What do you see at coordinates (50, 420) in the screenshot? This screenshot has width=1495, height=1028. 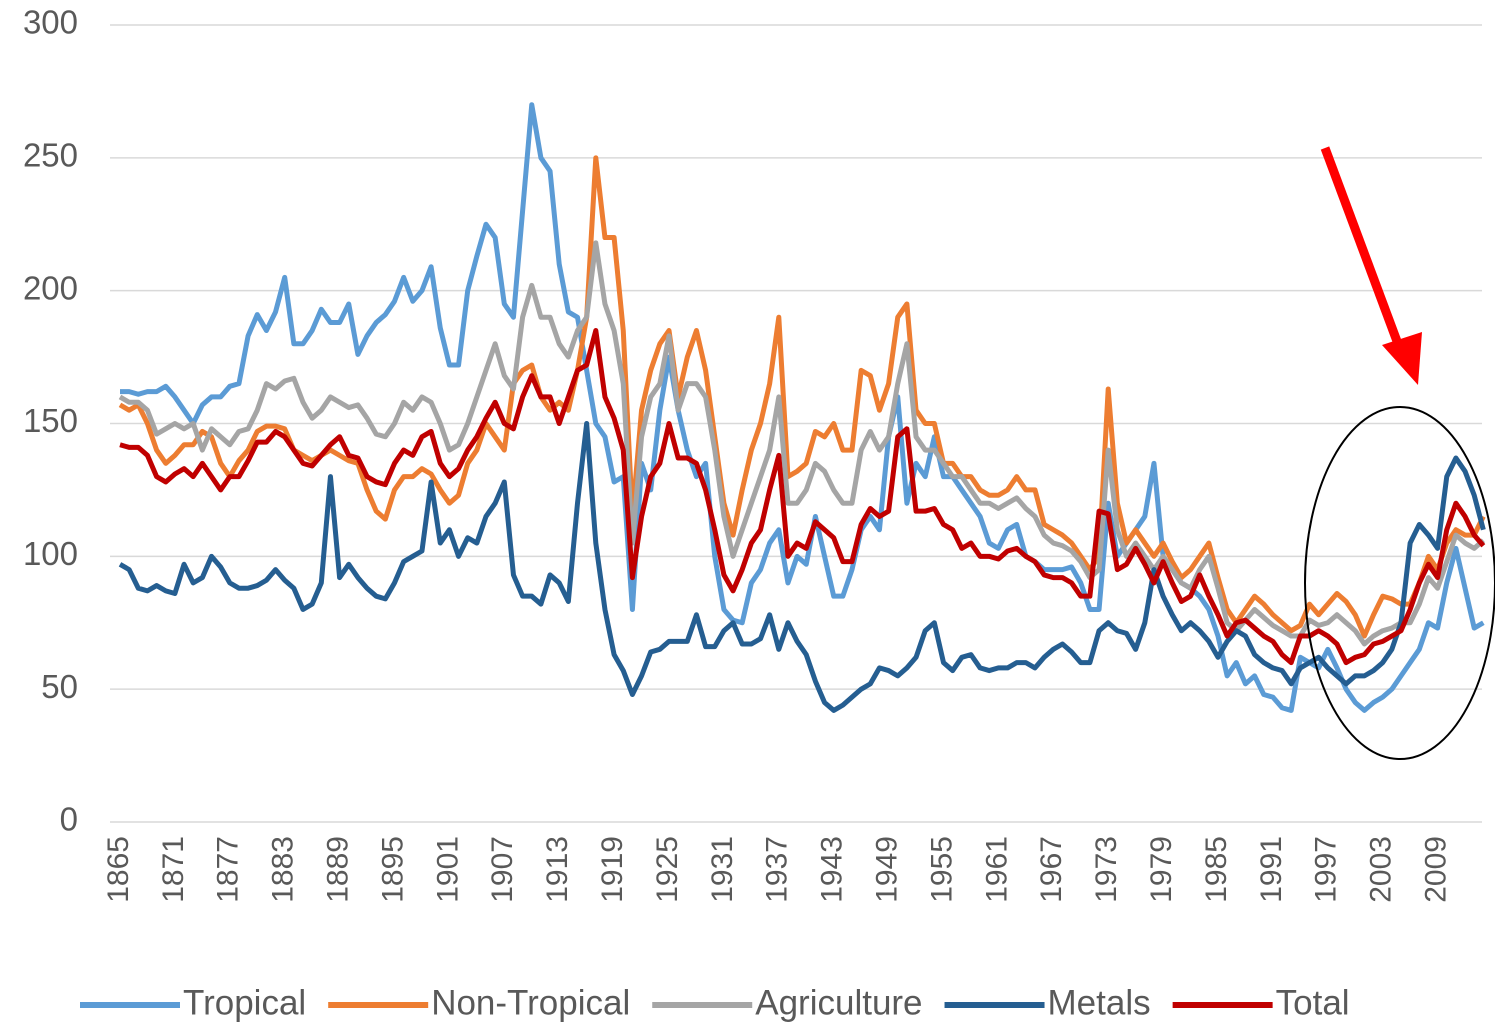 I see `y-tick-label: 150` at bounding box center [50, 420].